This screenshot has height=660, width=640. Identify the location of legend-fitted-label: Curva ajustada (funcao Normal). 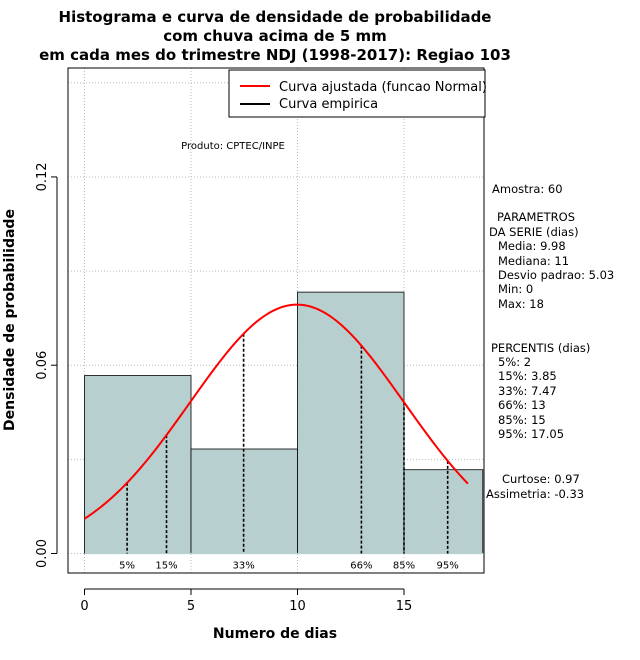
(383, 87).